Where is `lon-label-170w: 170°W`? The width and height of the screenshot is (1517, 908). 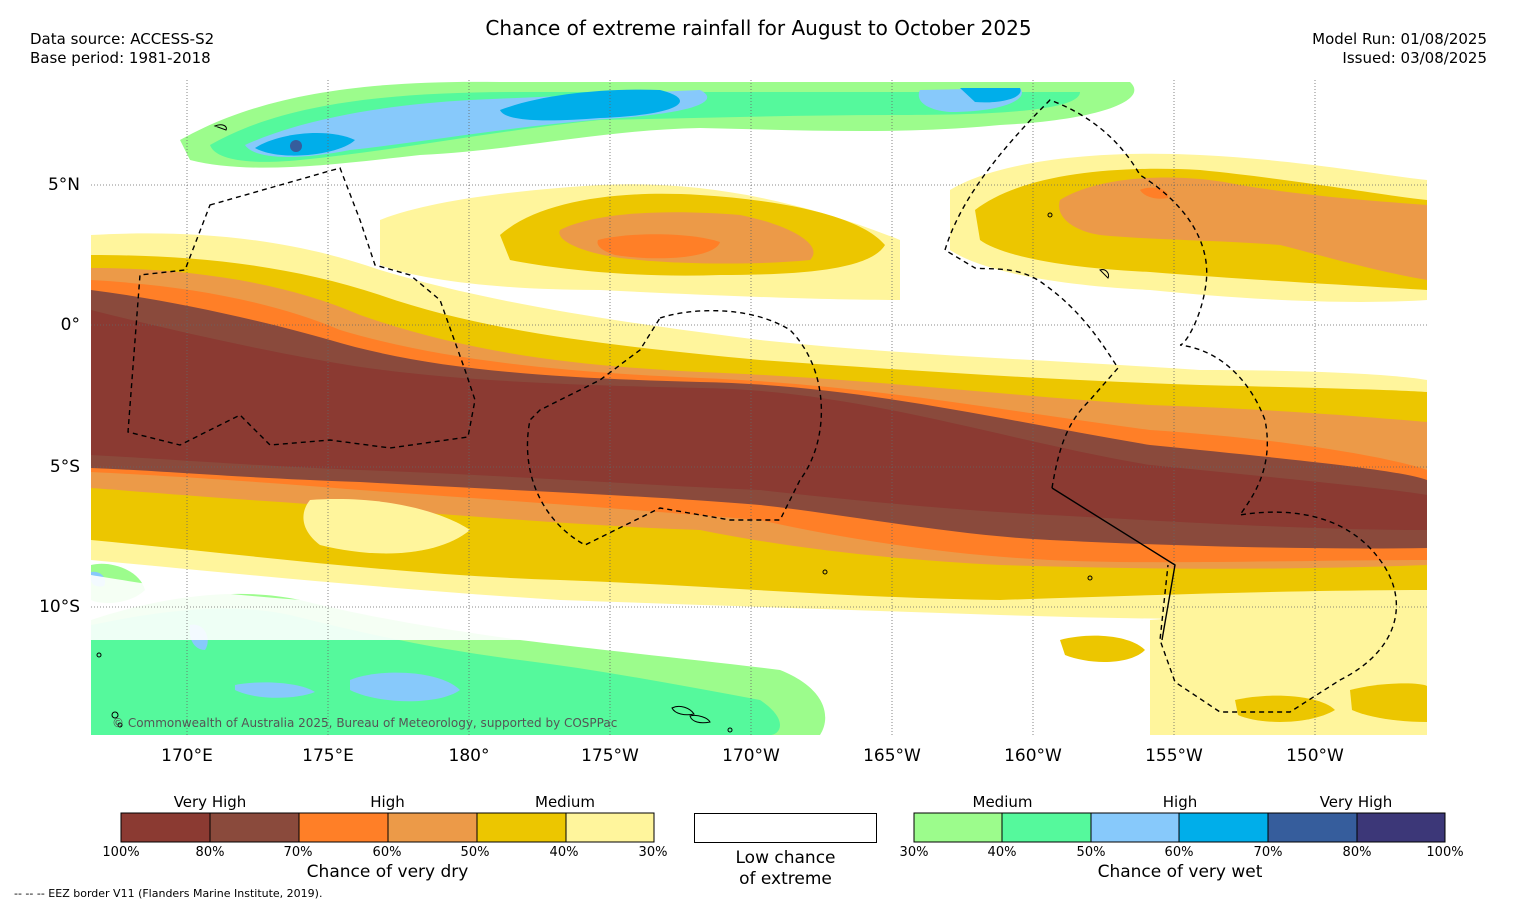
lon-label-170w: 170°W is located at coordinates (751, 756).